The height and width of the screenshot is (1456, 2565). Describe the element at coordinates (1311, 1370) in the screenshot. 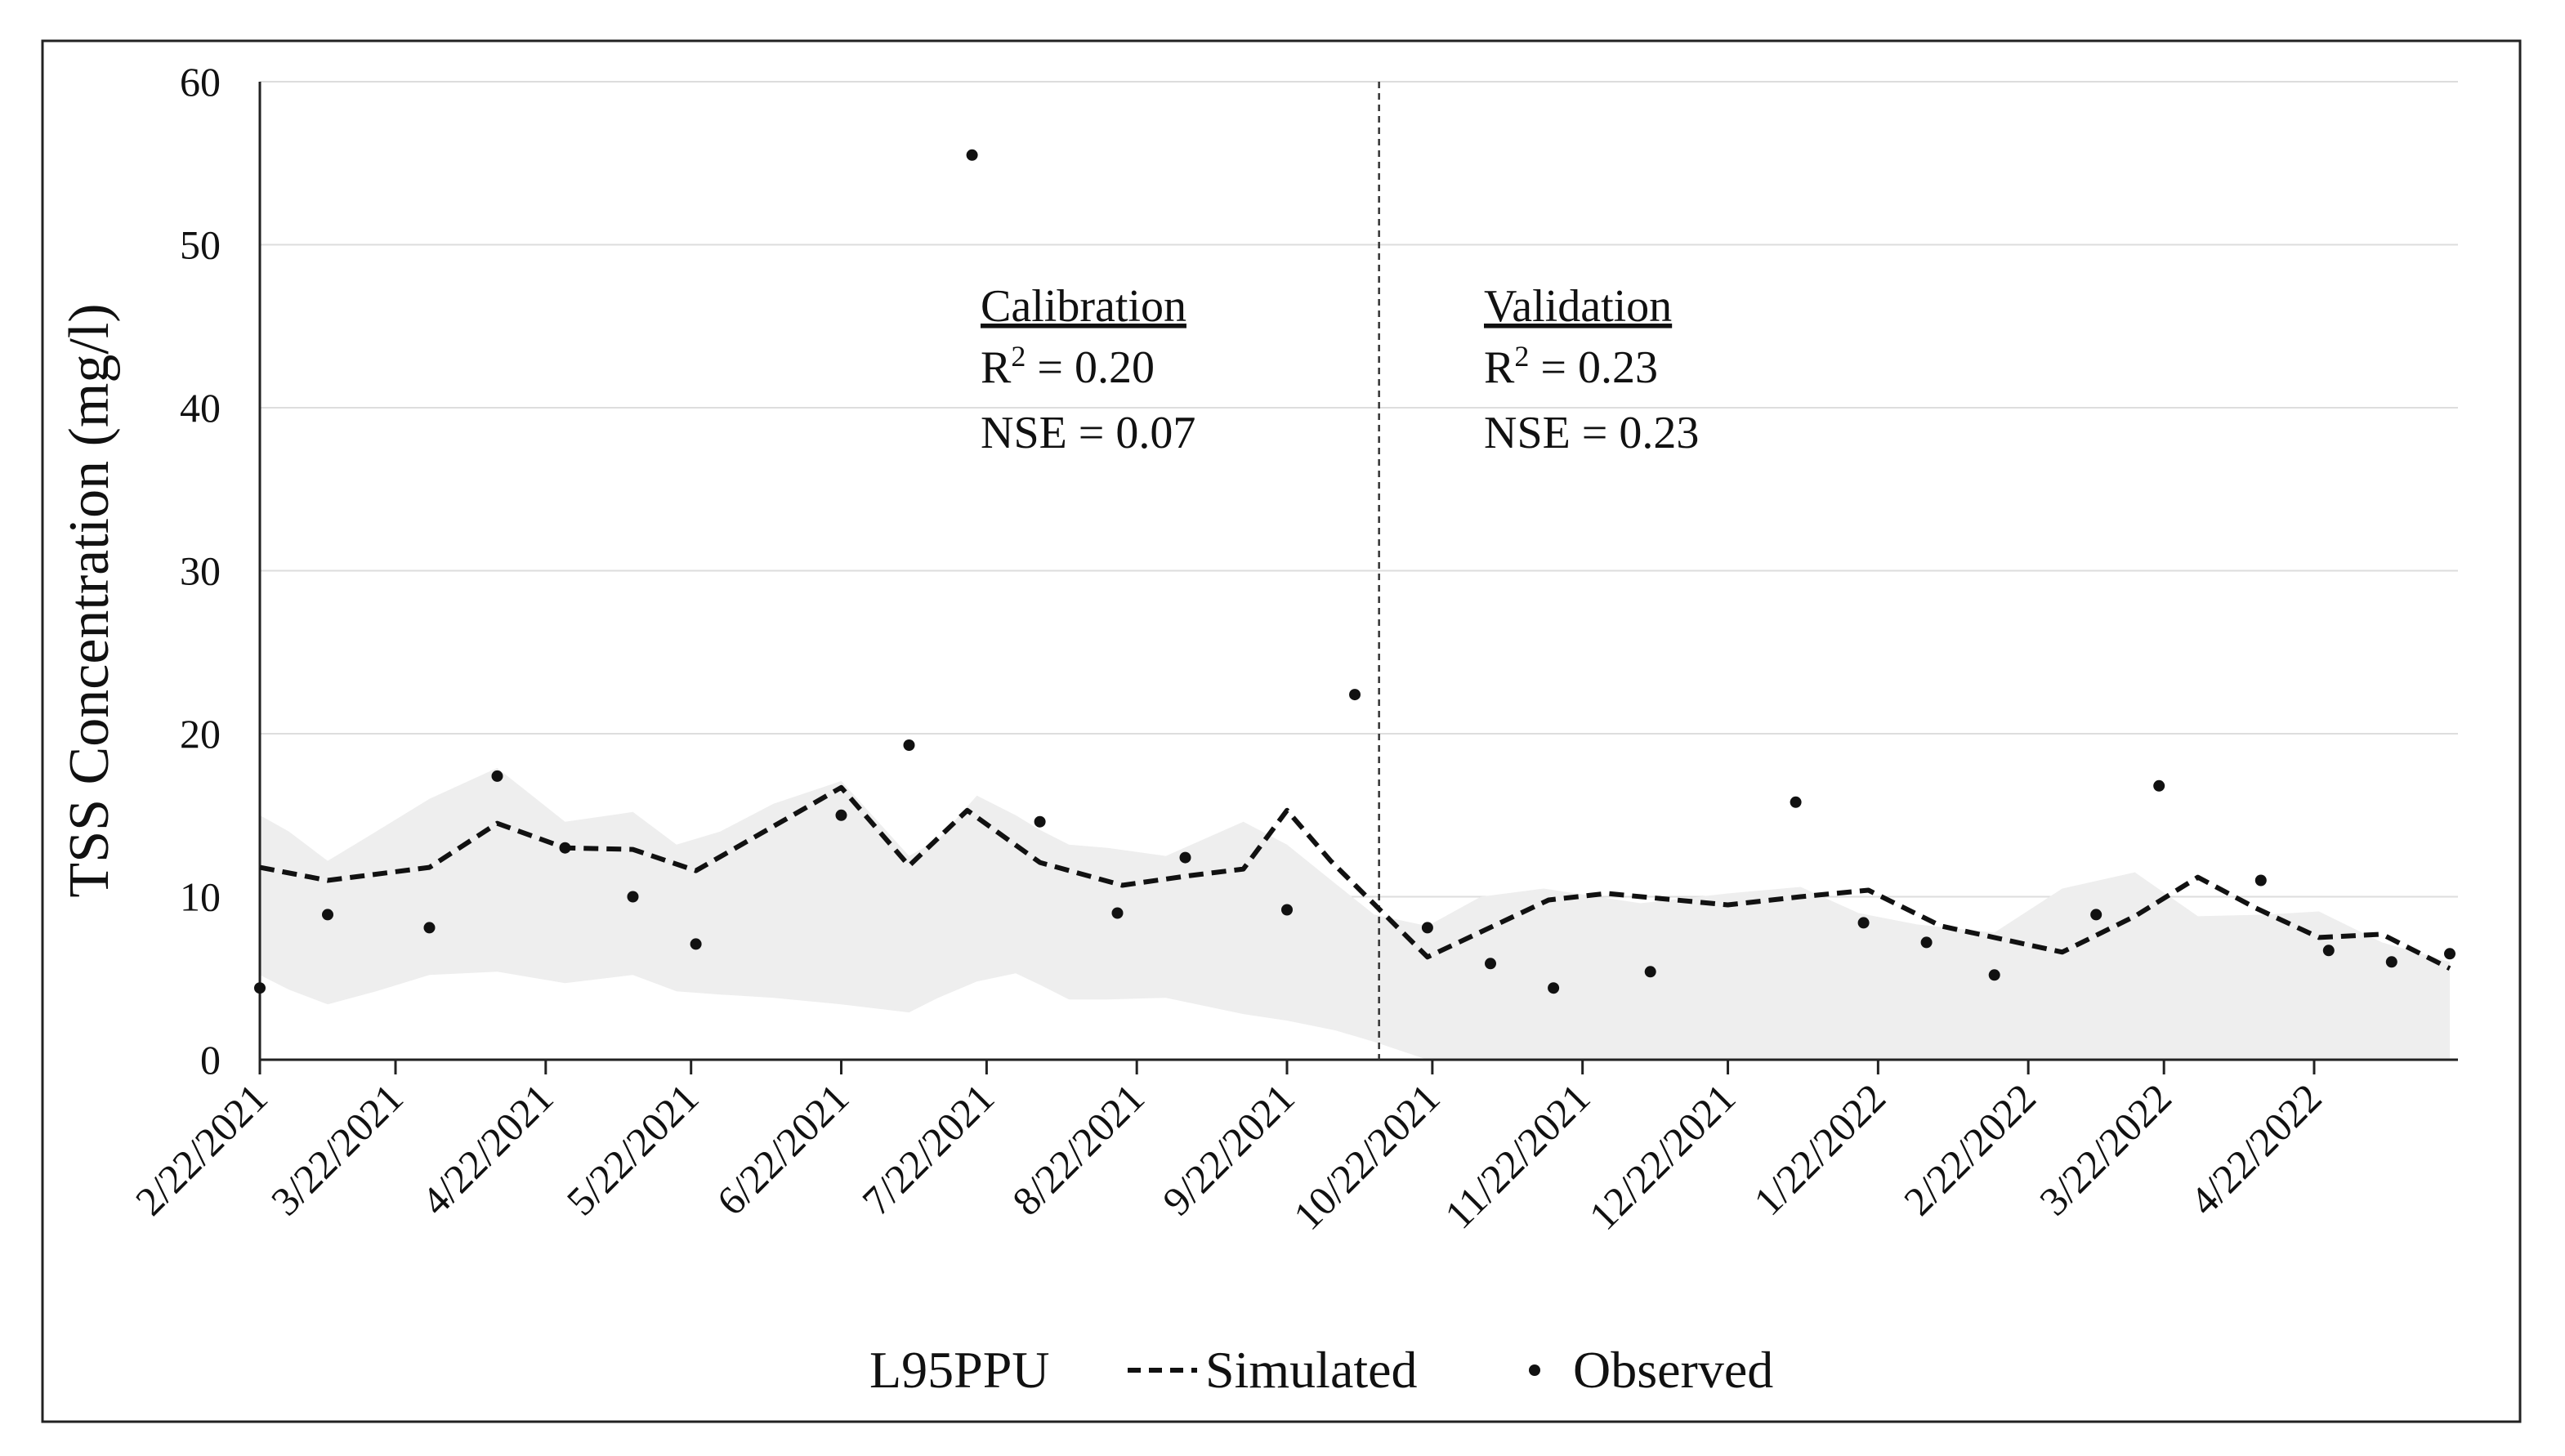

I see `legend-label-simulated: Simulated` at that location.